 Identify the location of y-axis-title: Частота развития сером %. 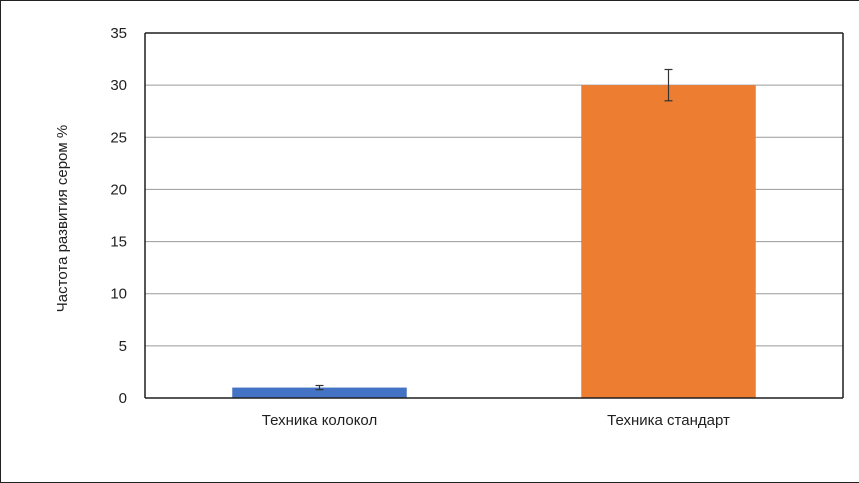
(62, 218).